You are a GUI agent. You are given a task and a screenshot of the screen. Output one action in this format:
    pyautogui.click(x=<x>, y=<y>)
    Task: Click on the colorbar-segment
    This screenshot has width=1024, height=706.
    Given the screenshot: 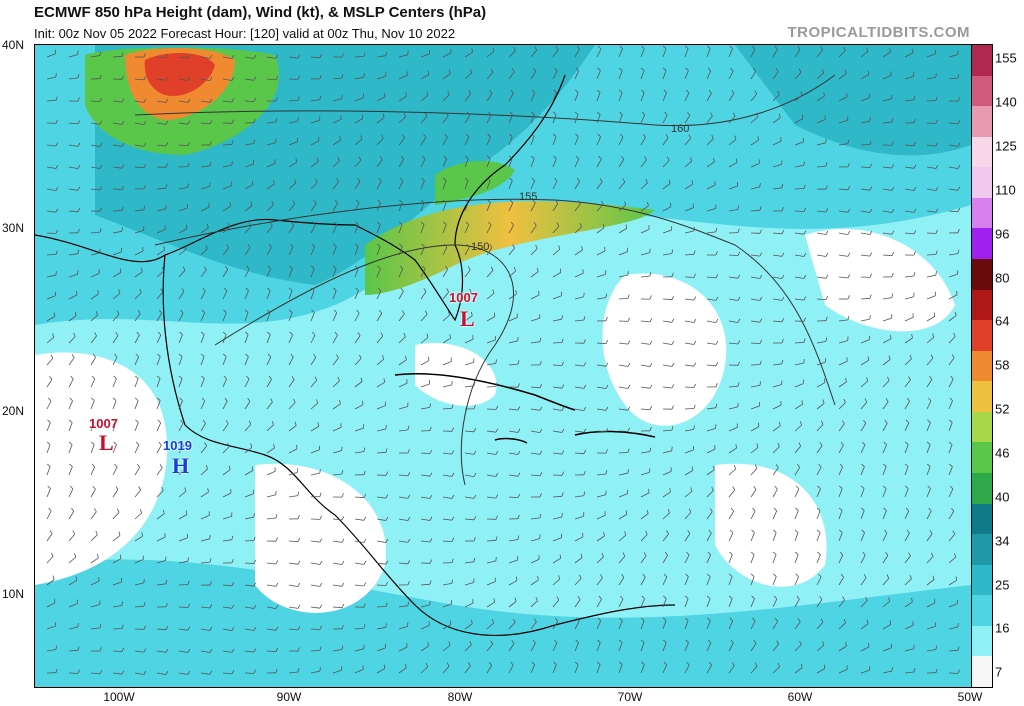 What is the action you would take?
    pyautogui.click(x=982, y=243)
    